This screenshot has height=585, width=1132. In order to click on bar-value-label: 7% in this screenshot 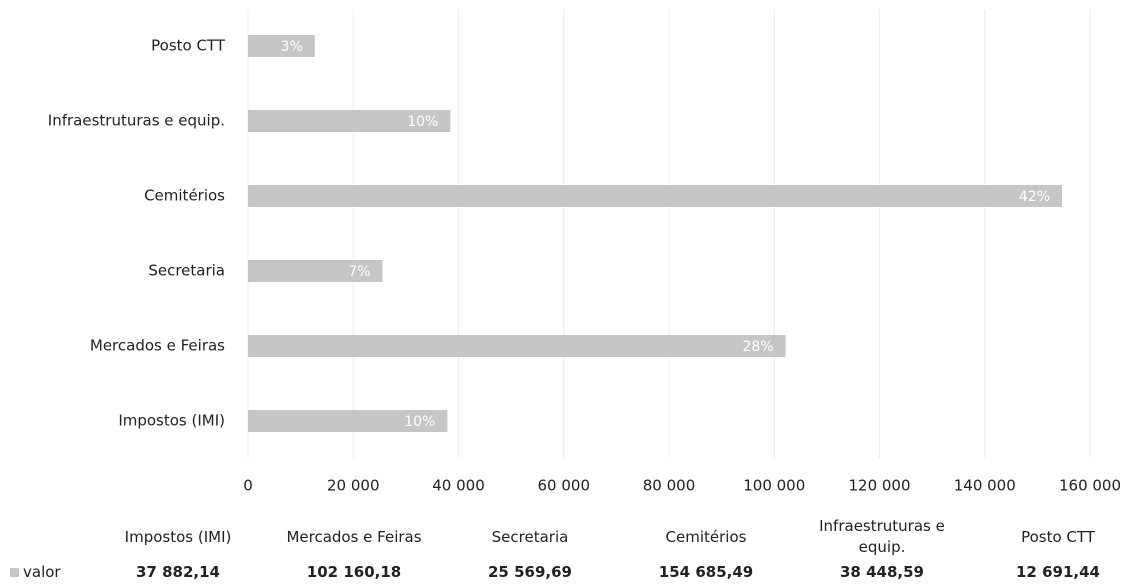, I will do `click(359, 272)`.